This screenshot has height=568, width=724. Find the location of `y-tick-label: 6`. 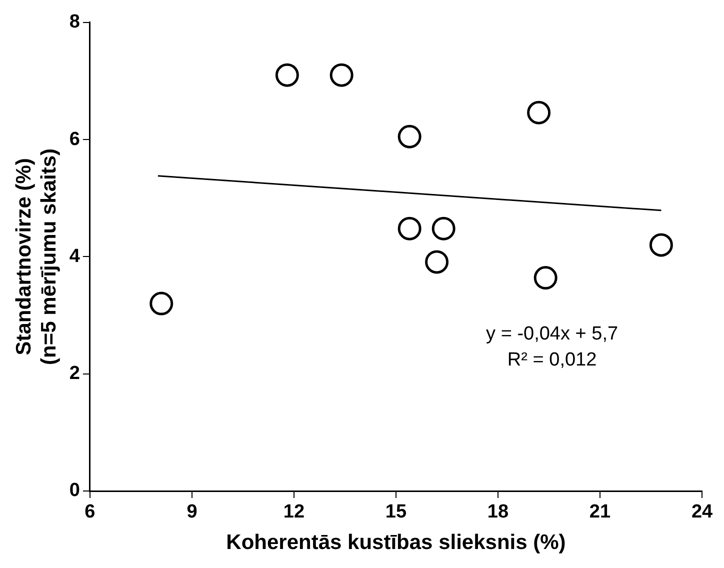

y-tick-label: 6 is located at coordinates (74, 139).